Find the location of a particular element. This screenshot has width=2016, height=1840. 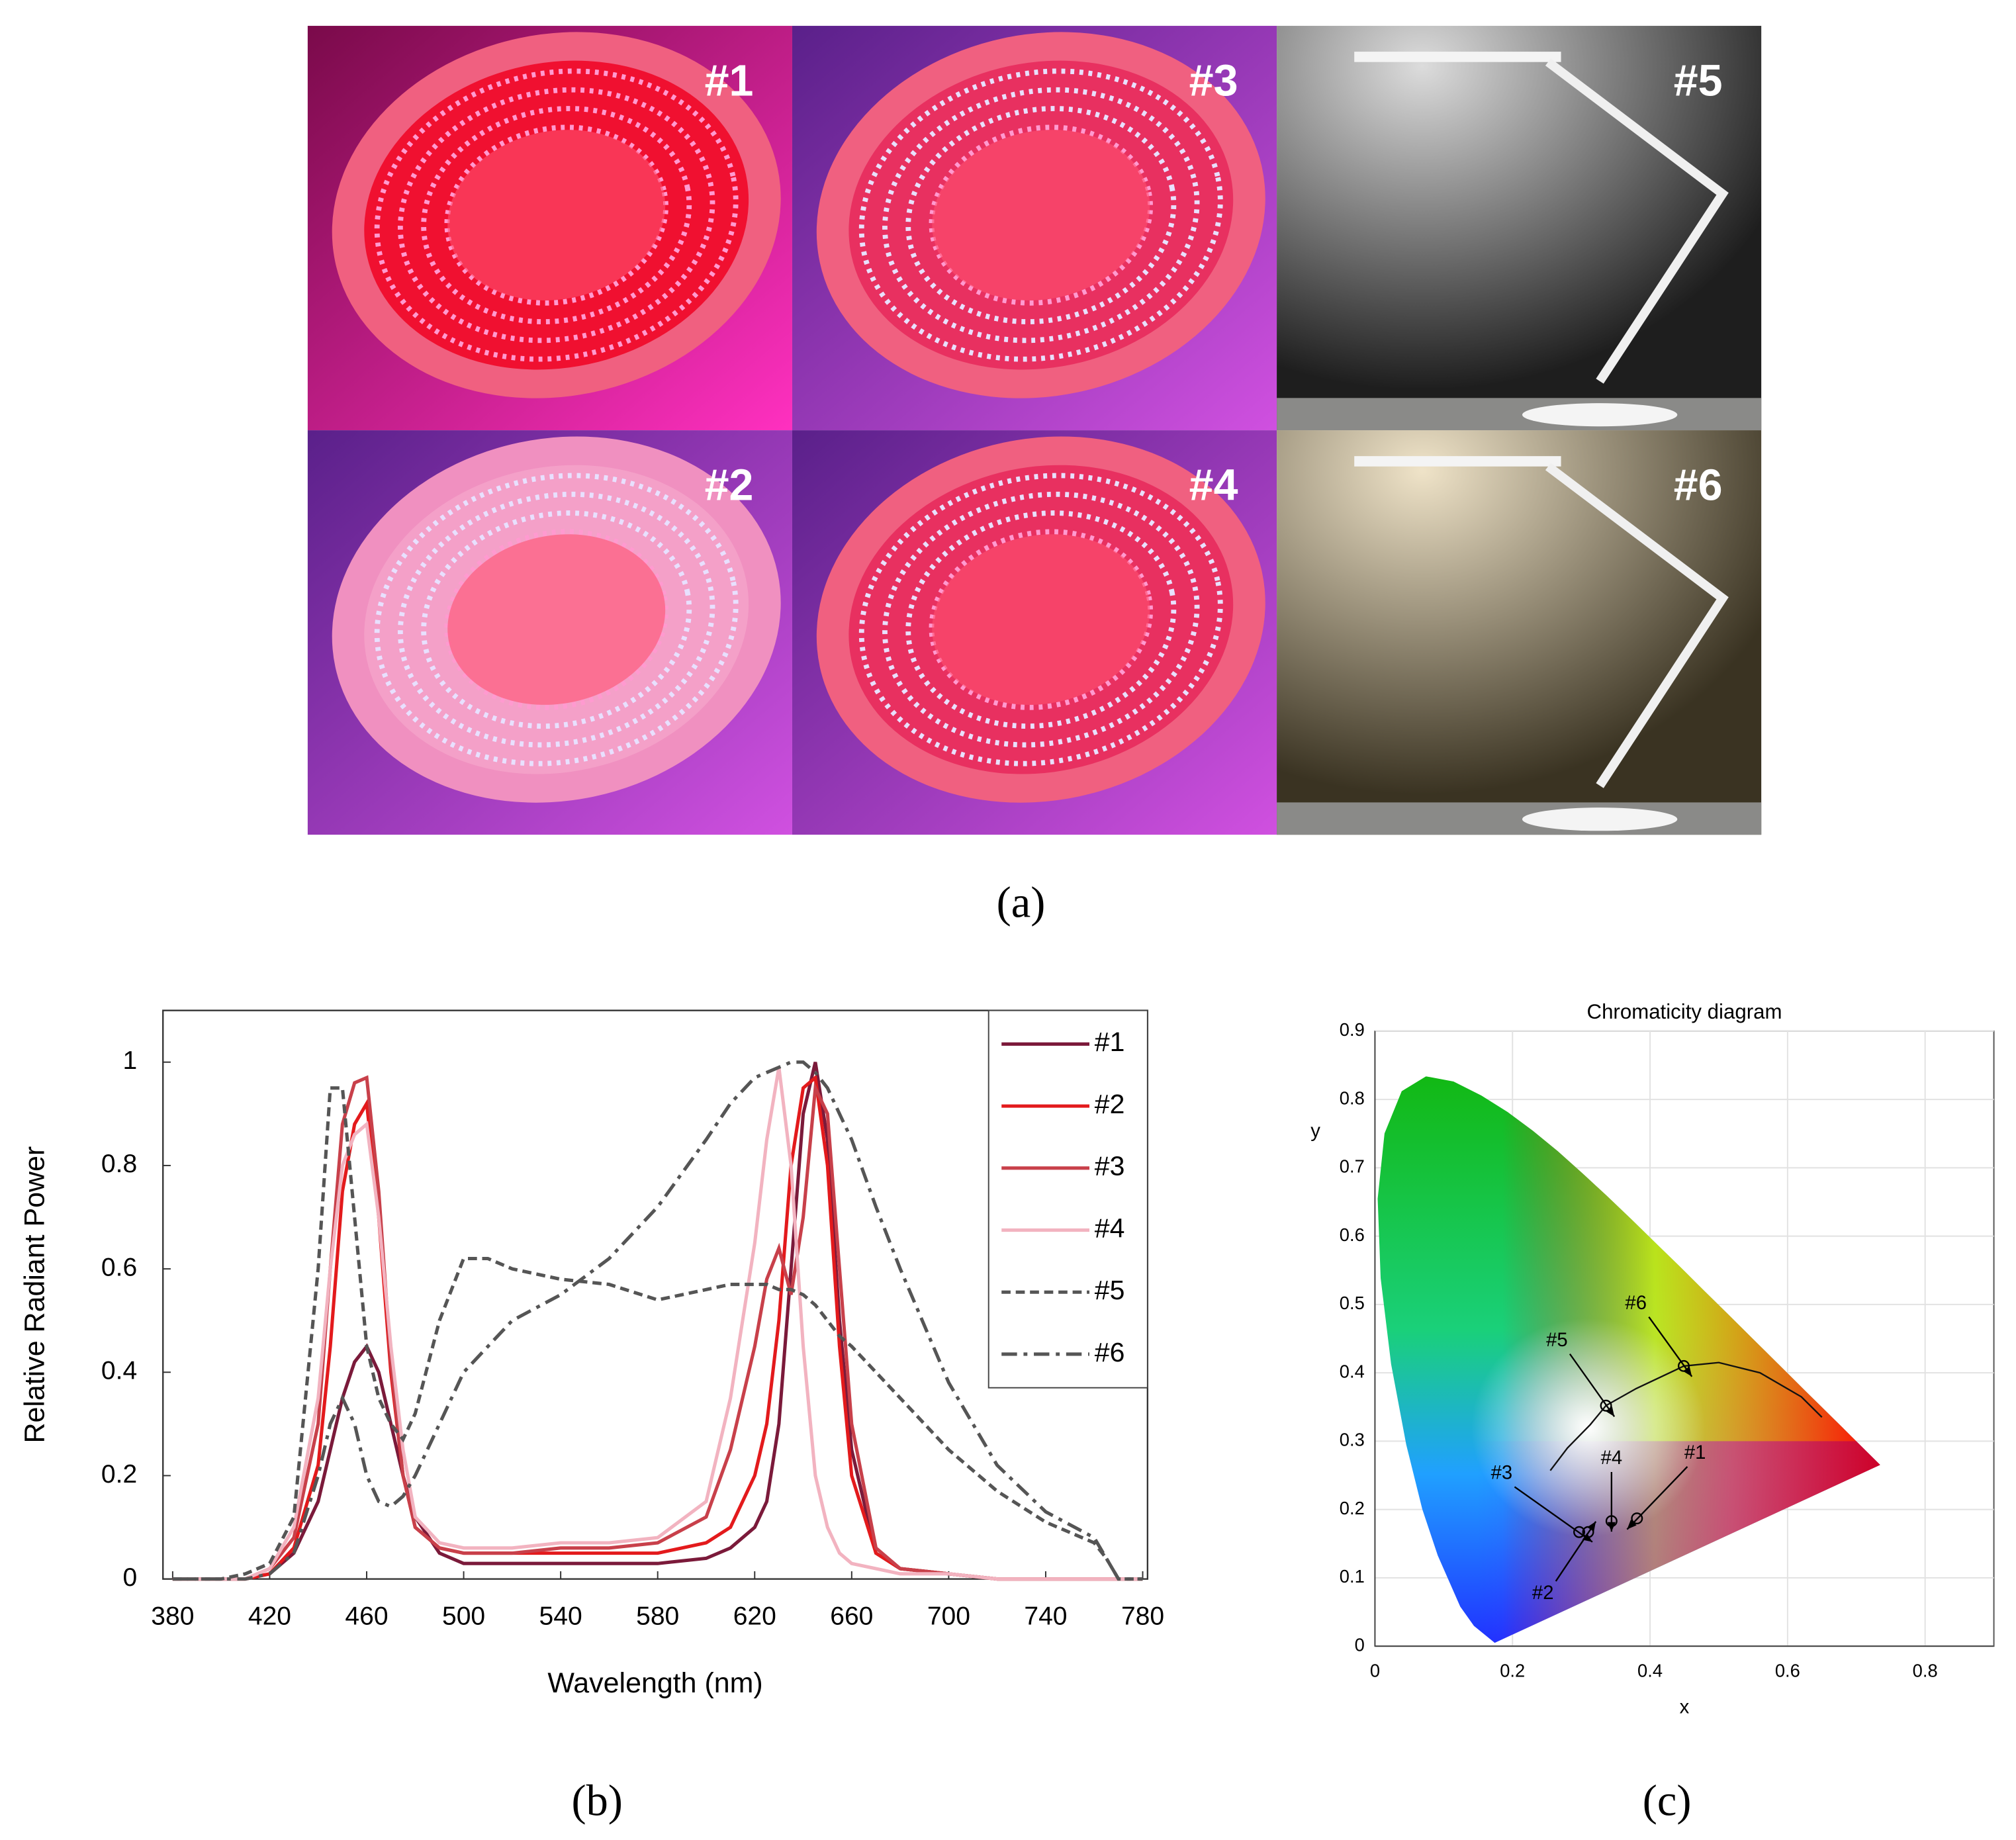

y-tick-label: 0.3 is located at coordinates (1352, 1440).